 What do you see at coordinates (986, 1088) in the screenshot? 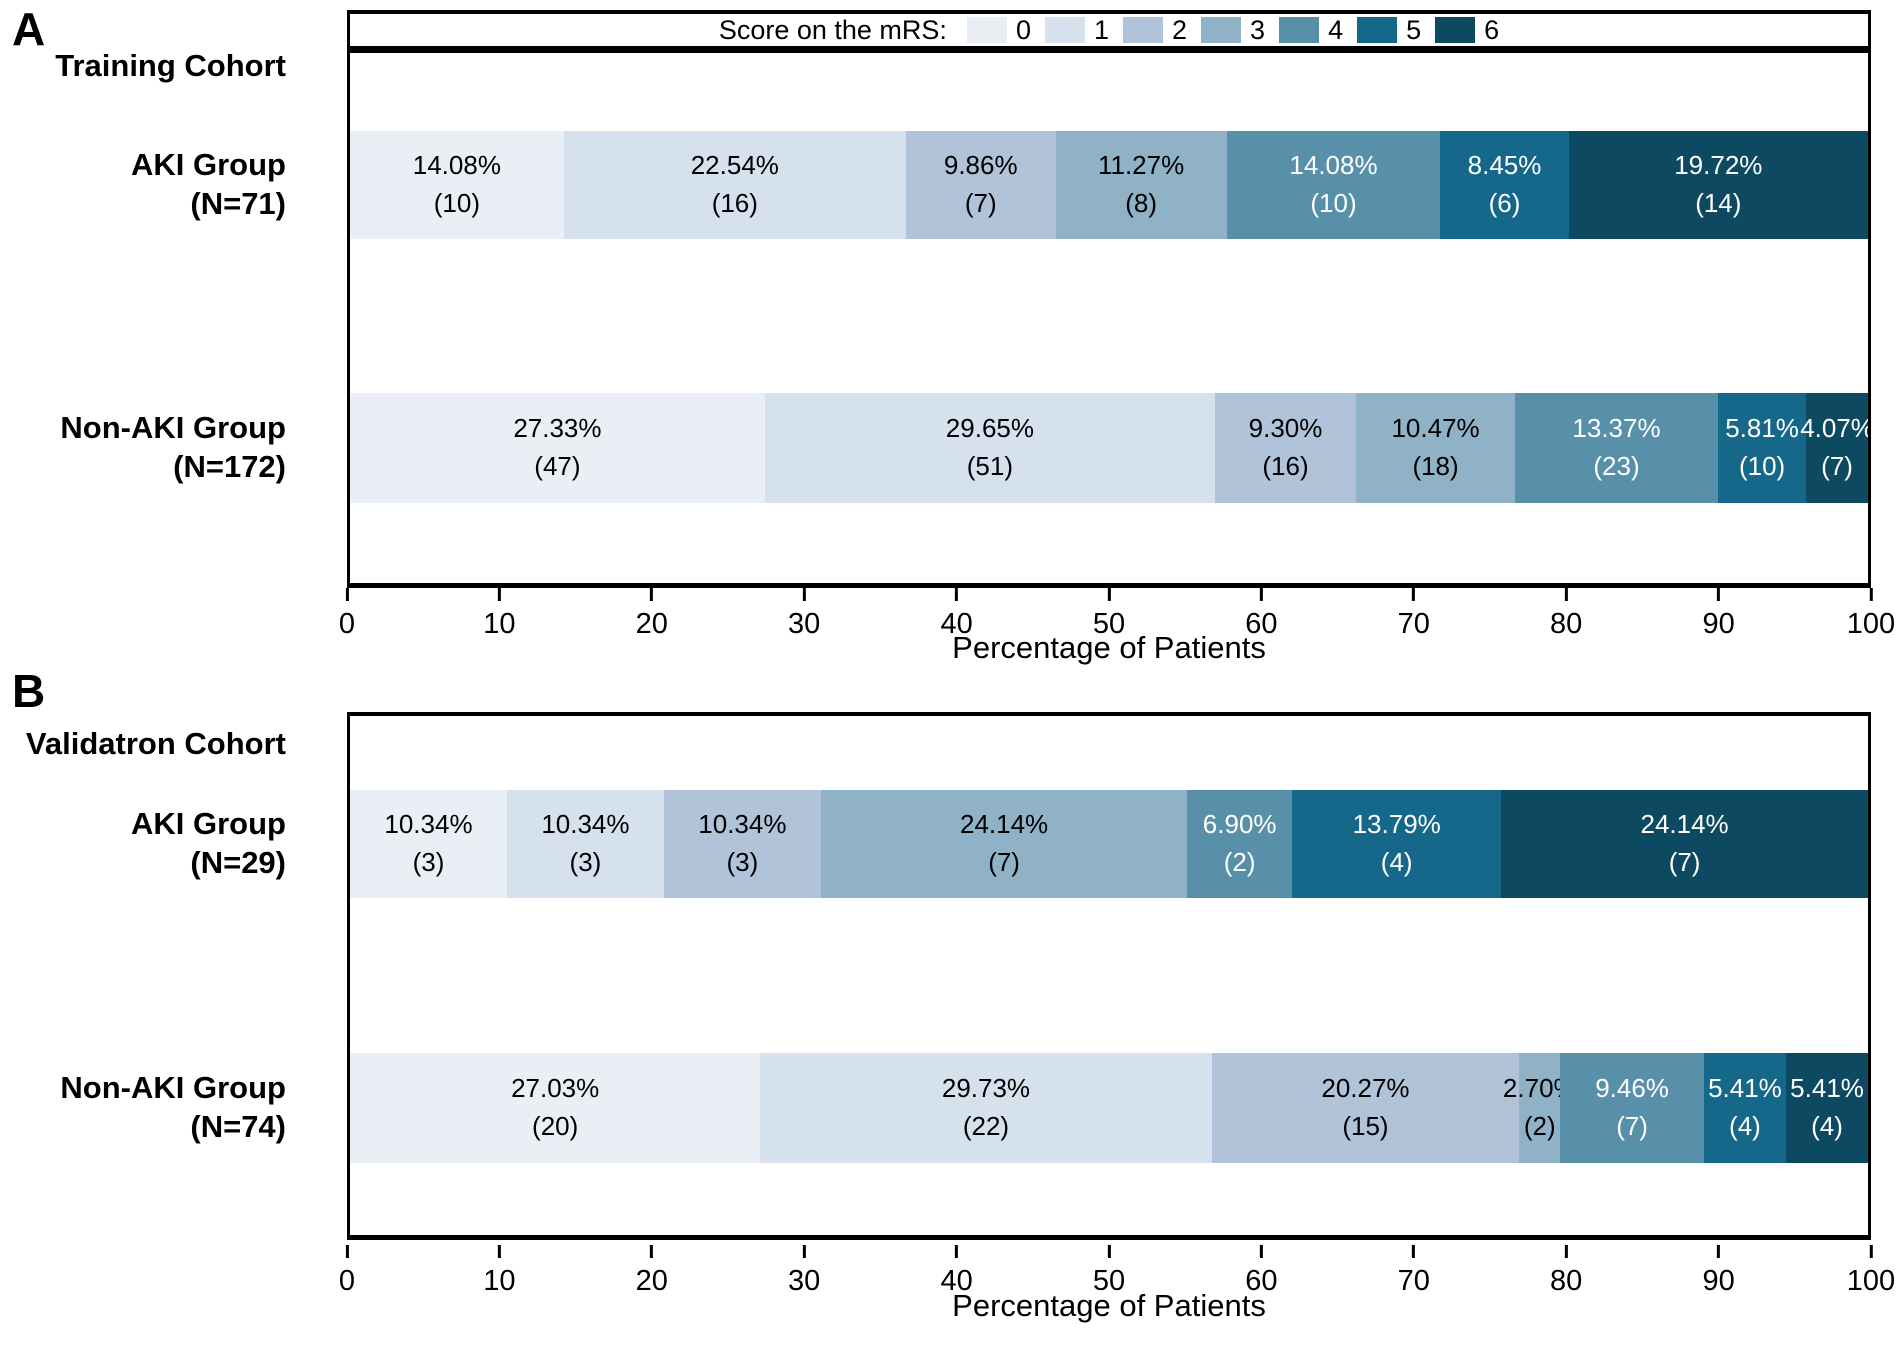
I see `segment-percent-label: 29.73%` at bounding box center [986, 1088].